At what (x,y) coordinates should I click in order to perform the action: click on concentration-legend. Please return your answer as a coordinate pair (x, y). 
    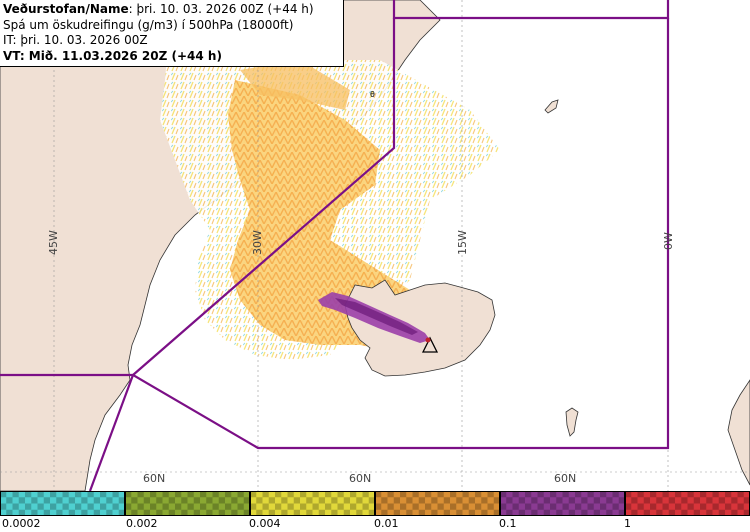
    Looking at the image, I should click on (375, 503).